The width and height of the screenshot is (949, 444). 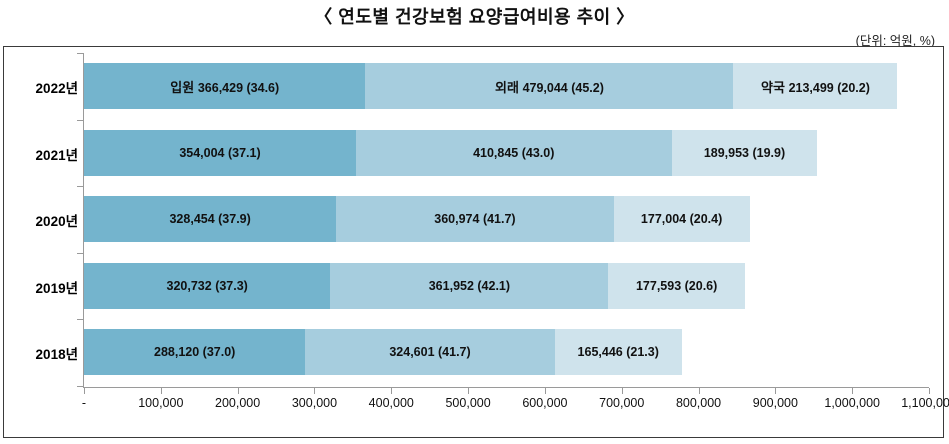 What do you see at coordinates (56, 88) in the screenshot?
I see `category-label: 2022년` at bounding box center [56, 88].